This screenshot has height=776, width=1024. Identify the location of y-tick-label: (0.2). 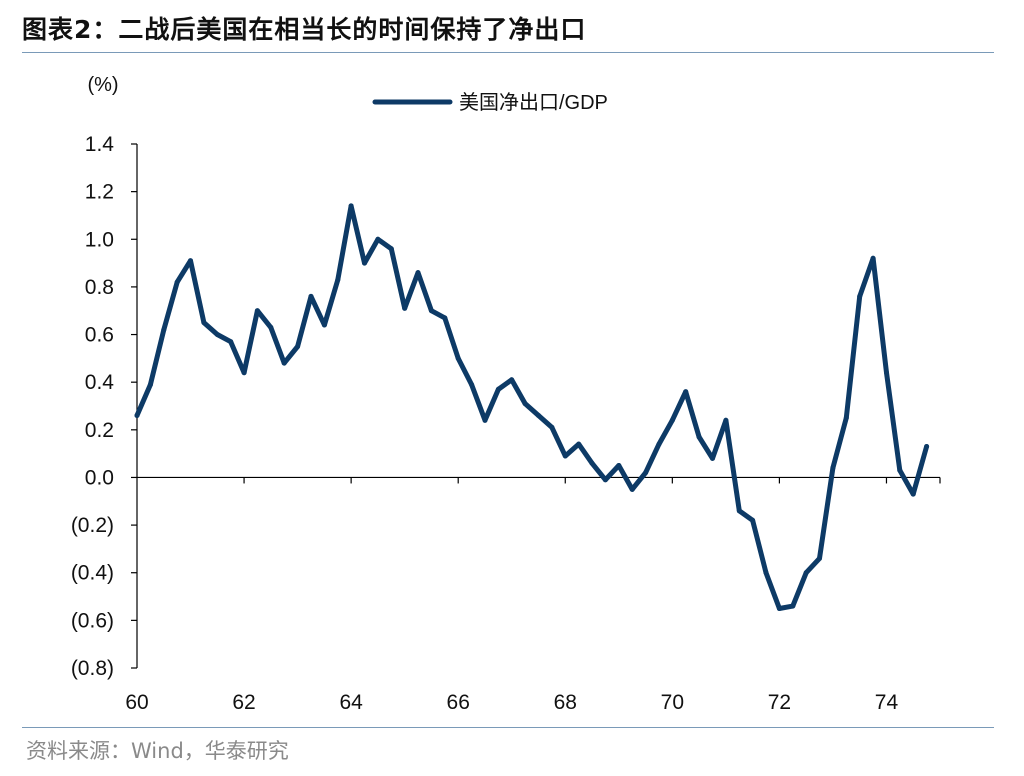
(92, 525).